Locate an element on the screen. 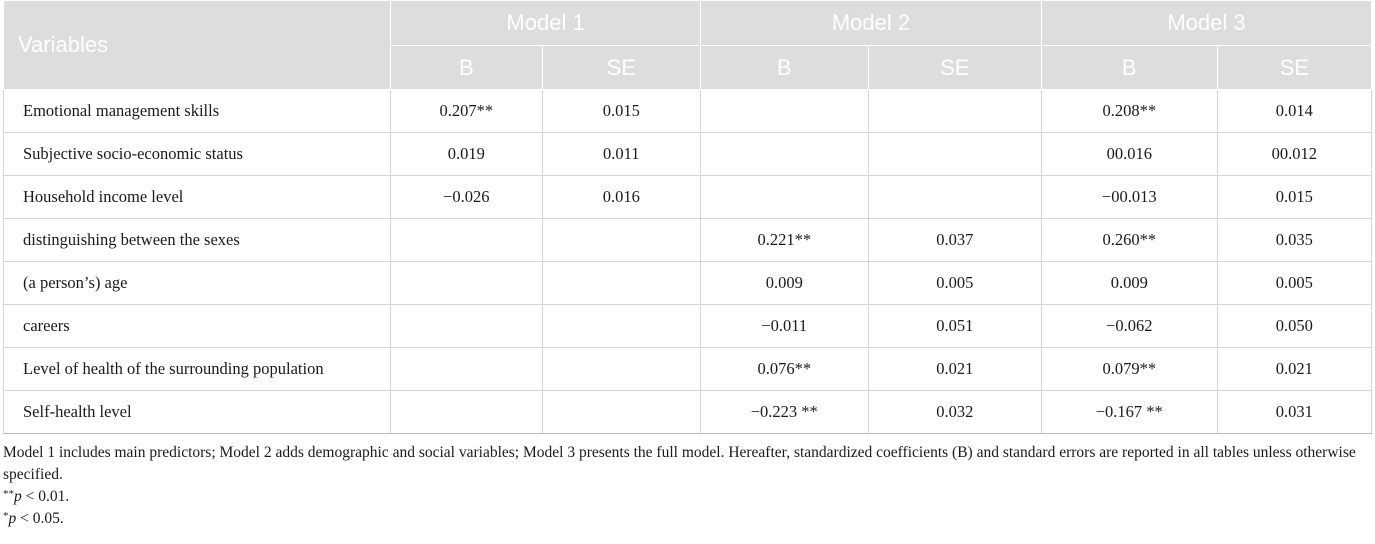 The width and height of the screenshot is (1375, 544). variables-header: Variables is located at coordinates (197, 45).